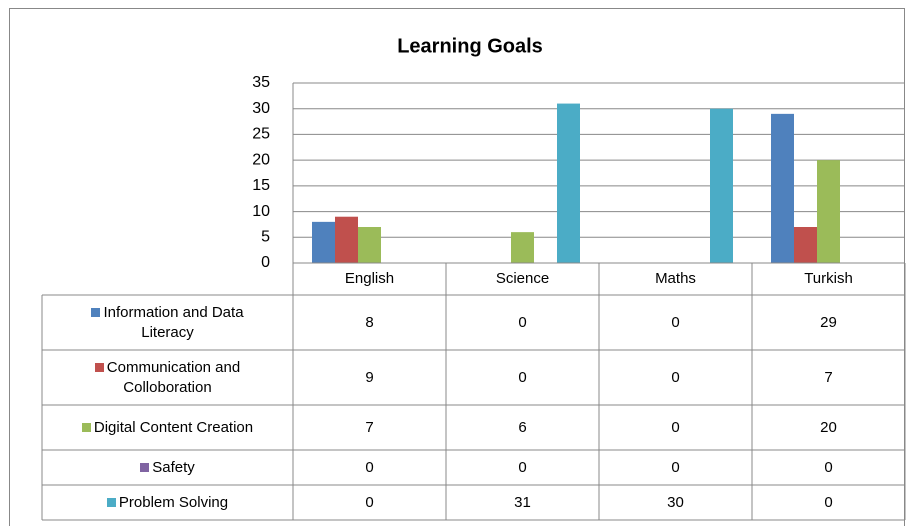 This screenshot has width=912, height=526. Describe the element at coordinates (828, 427) in the screenshot. I see `table-value: 20` at that location.